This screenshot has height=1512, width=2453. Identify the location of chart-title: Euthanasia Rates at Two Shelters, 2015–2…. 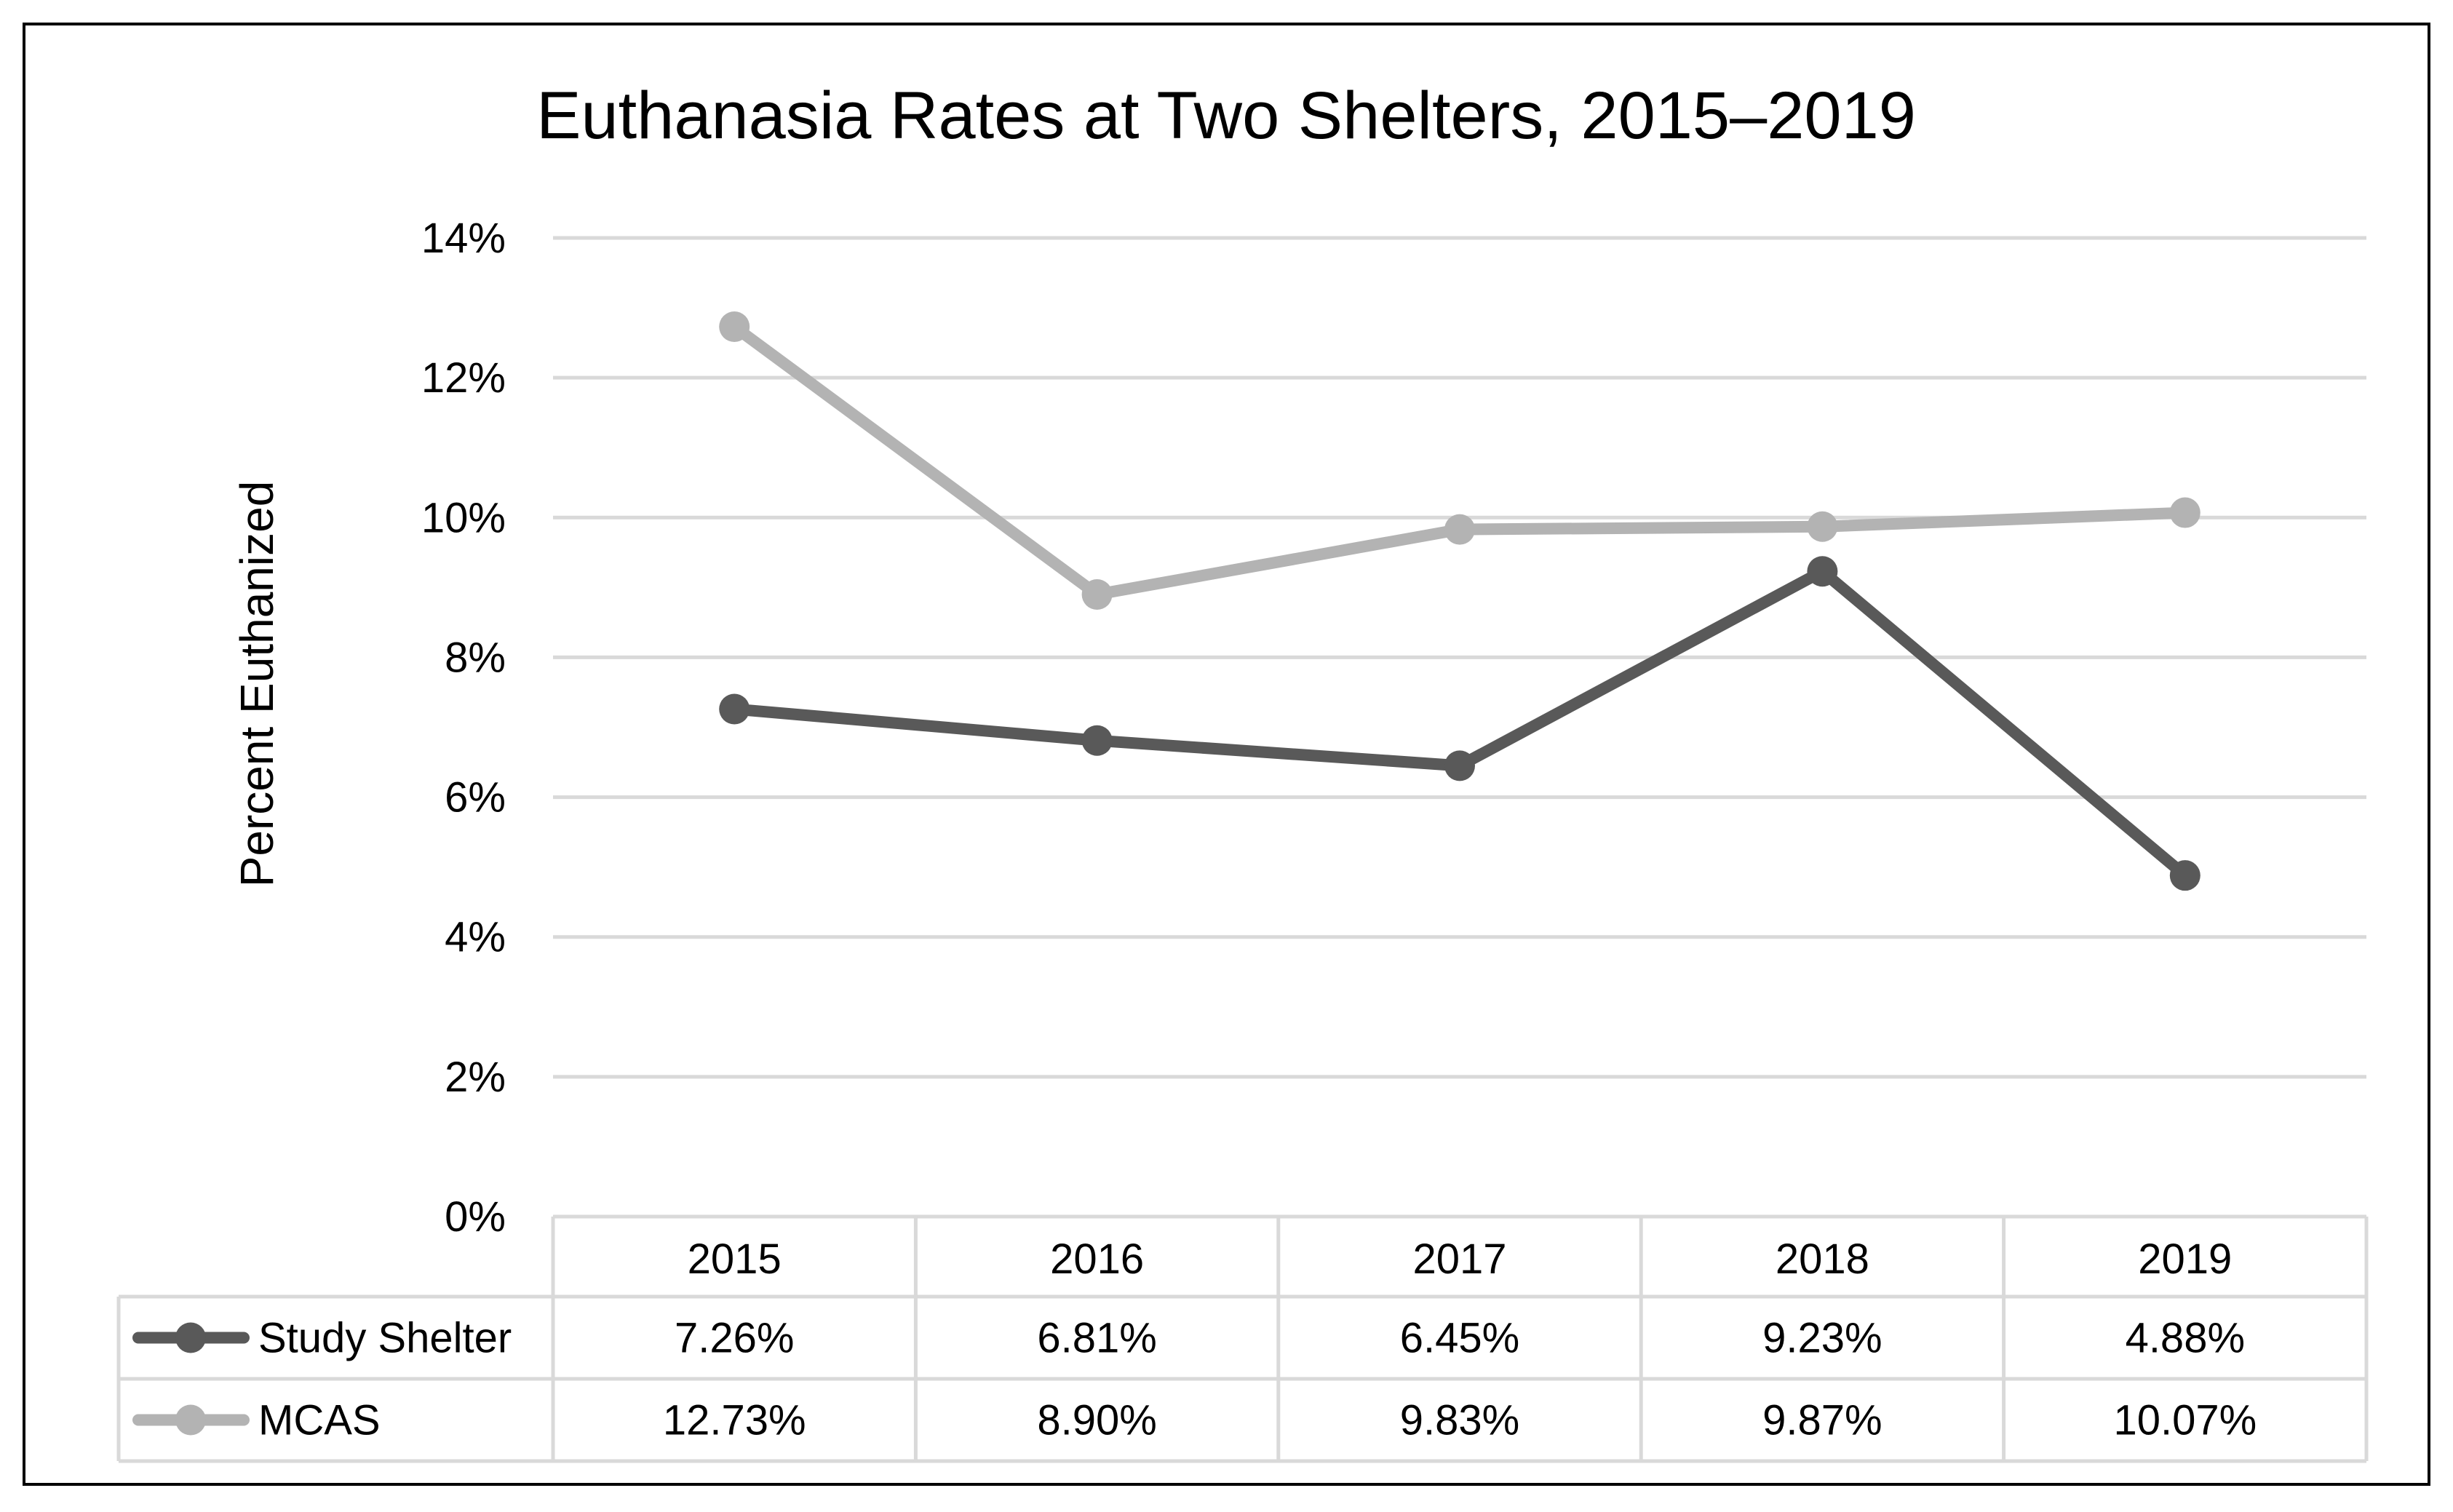
(1226, 116).